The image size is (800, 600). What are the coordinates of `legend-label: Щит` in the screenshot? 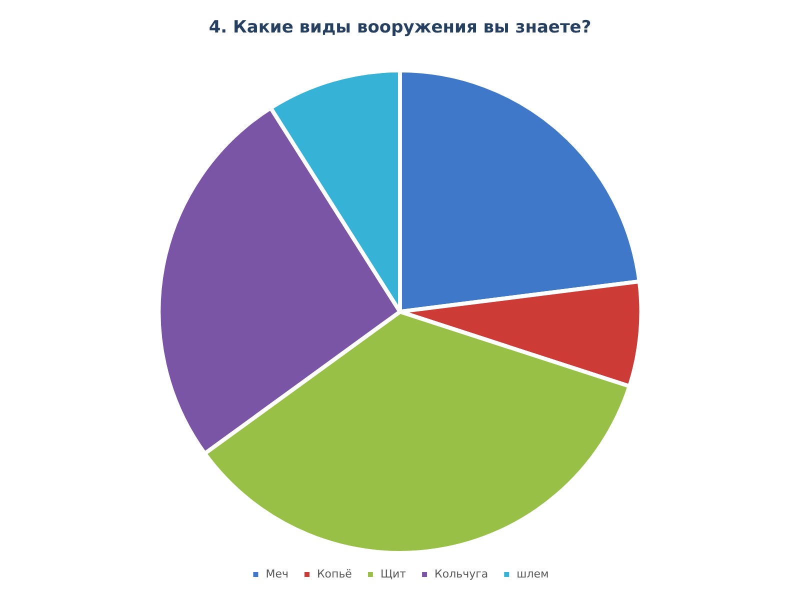 It's located at (393, 573).